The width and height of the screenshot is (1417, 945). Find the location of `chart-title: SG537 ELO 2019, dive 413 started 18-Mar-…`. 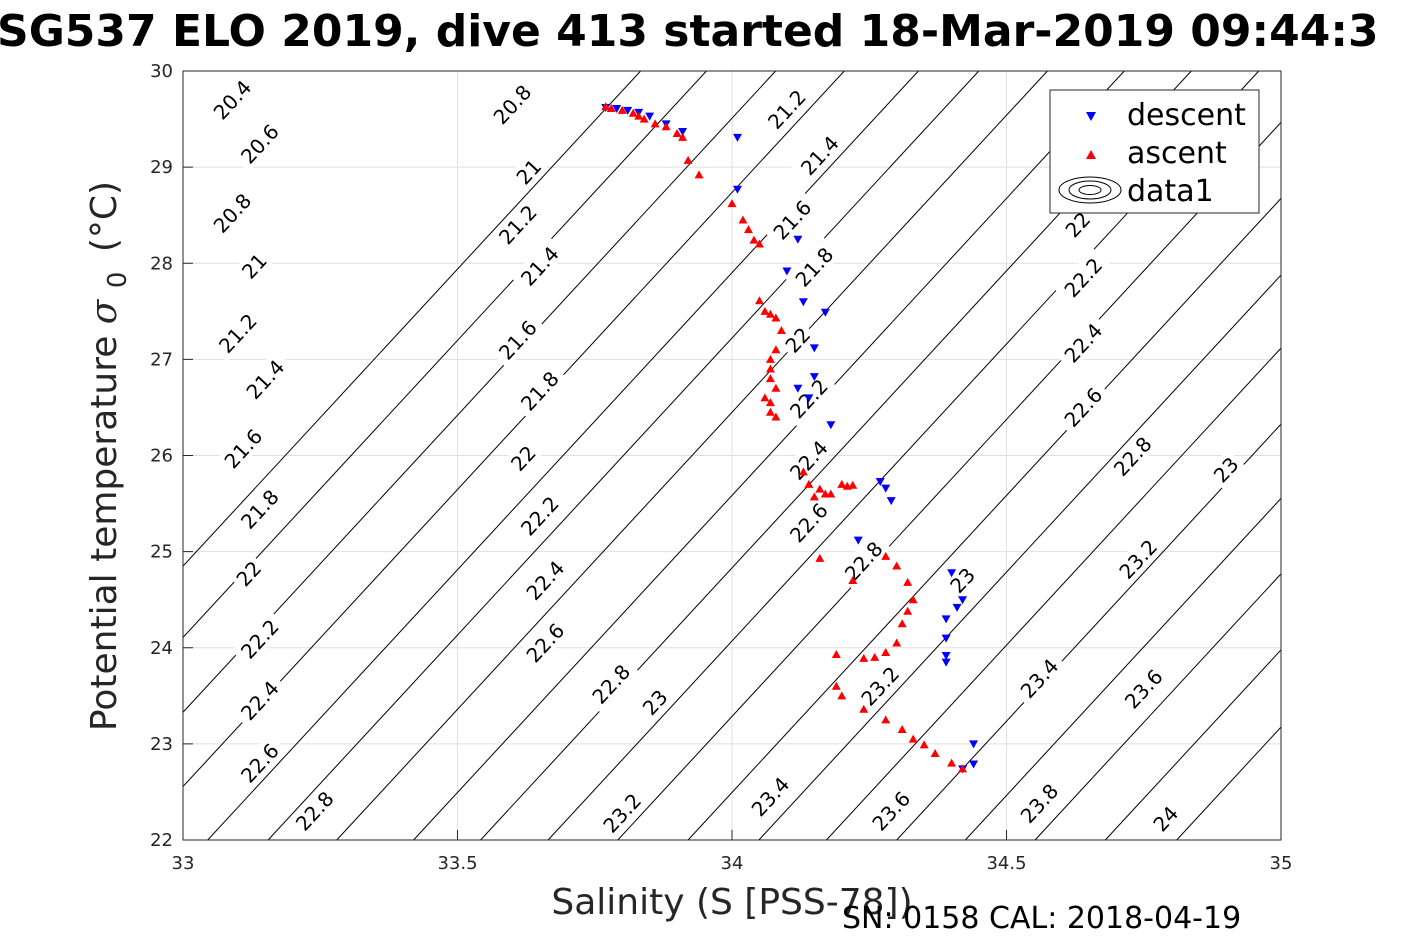

chart-title: SG537 ELO 2019, dive 413 started 18-Mar-… is located at coordinates (689, 31).